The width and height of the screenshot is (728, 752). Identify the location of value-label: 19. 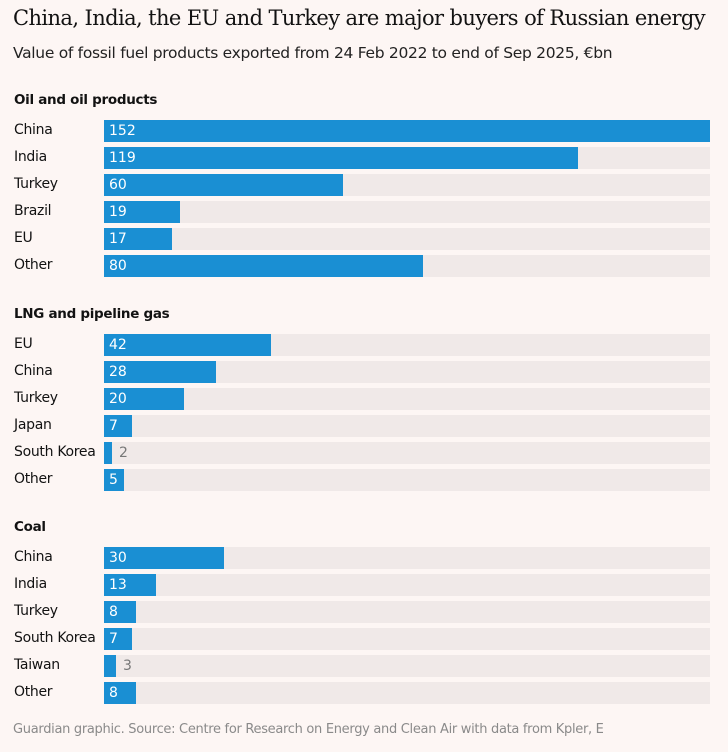
(118, 212).